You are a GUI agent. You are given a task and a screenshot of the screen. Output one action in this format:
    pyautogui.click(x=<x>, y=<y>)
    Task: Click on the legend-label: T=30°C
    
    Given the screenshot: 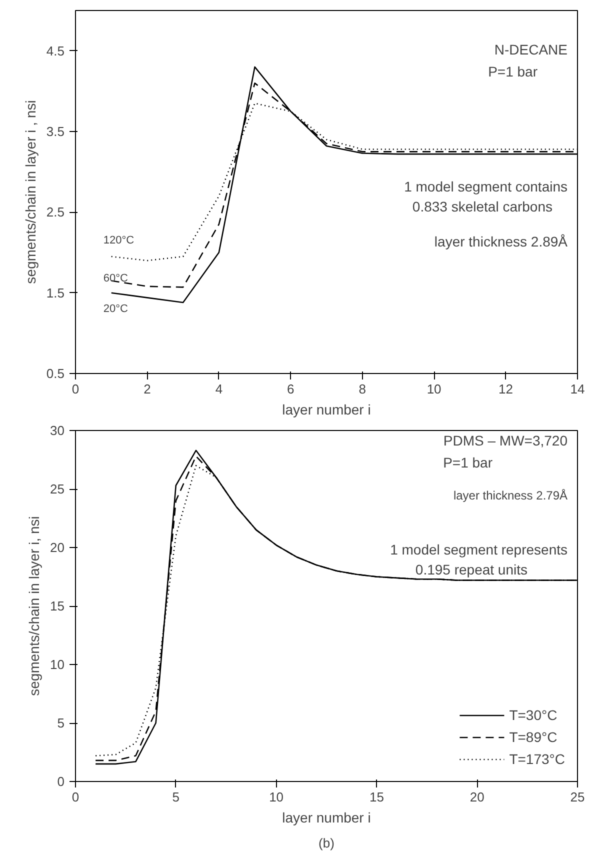 What is the action you would take?
    pyautogui.click(x=533, y=715)
    